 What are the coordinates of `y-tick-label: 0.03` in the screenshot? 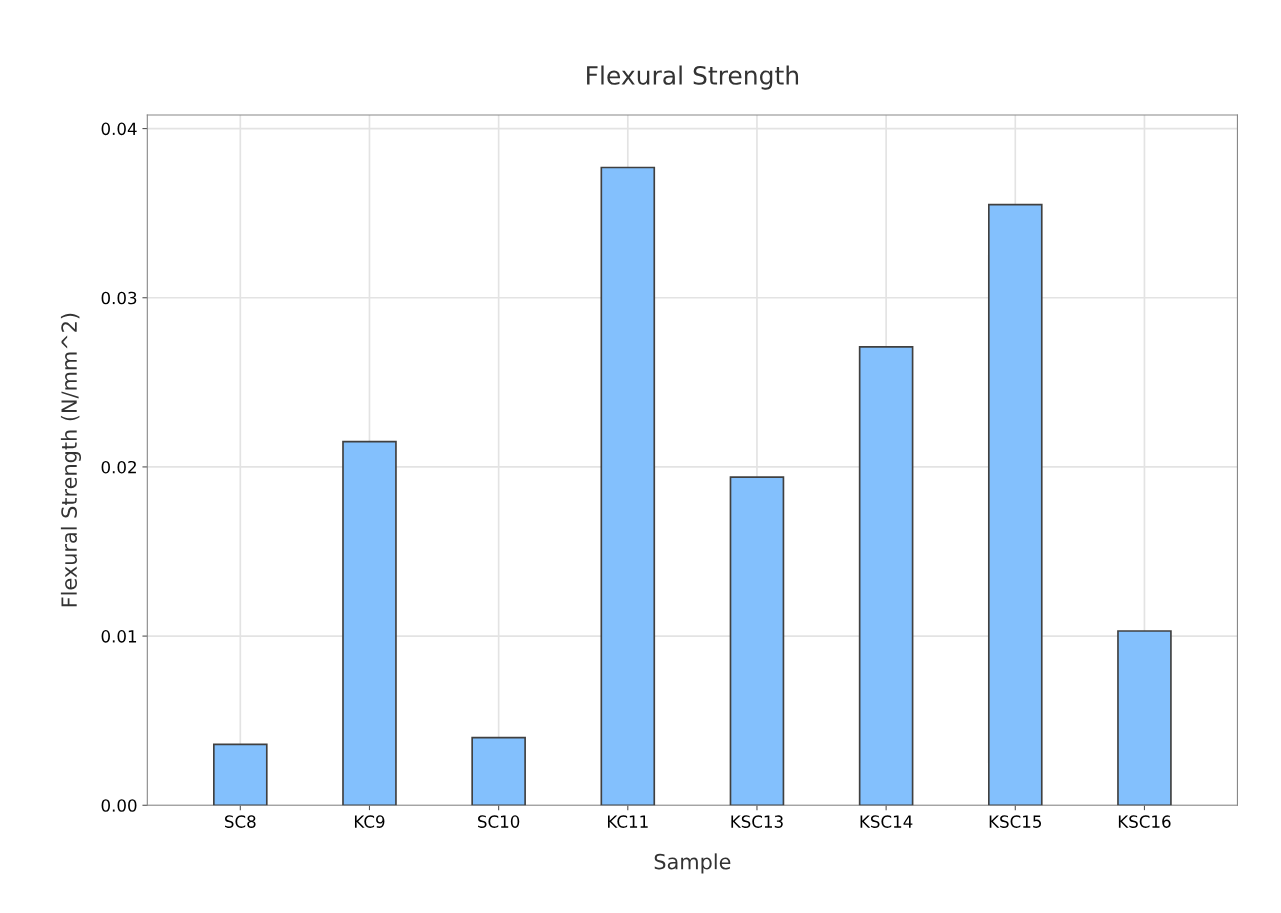 It's located at (119, 298).